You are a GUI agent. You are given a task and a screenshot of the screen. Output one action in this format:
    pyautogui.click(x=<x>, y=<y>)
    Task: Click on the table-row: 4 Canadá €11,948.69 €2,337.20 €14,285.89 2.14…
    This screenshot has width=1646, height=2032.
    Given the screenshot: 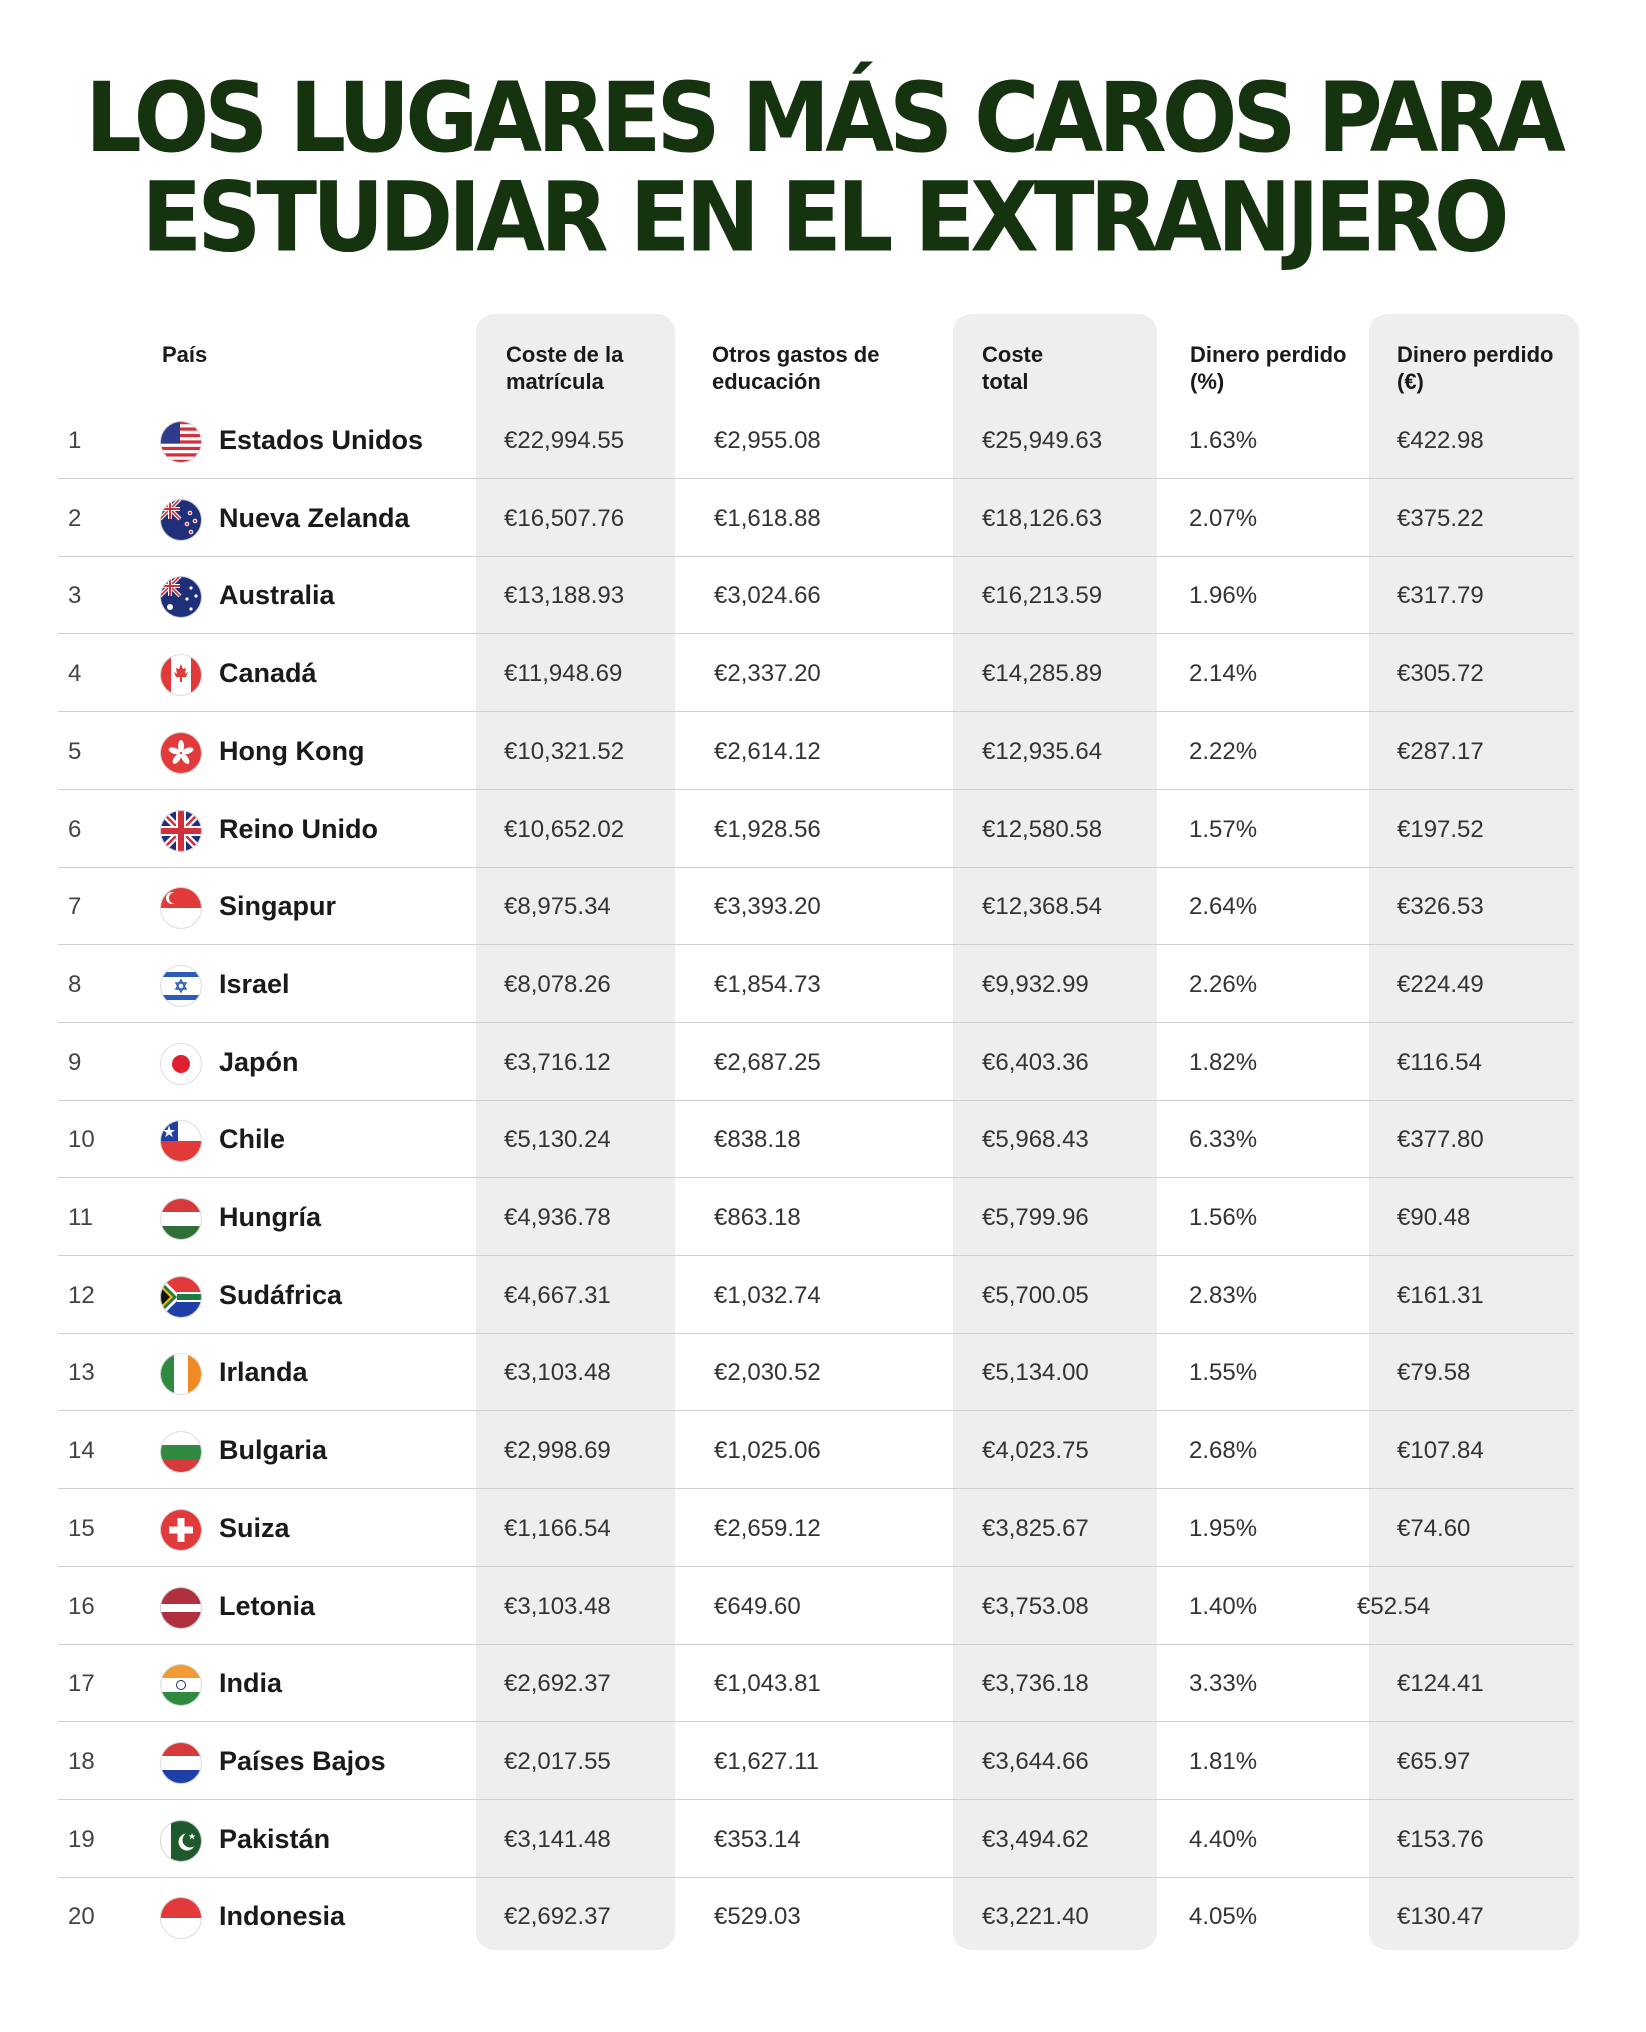 What is the action you would take?
    pyautogui.click(x=816, y=674)
    